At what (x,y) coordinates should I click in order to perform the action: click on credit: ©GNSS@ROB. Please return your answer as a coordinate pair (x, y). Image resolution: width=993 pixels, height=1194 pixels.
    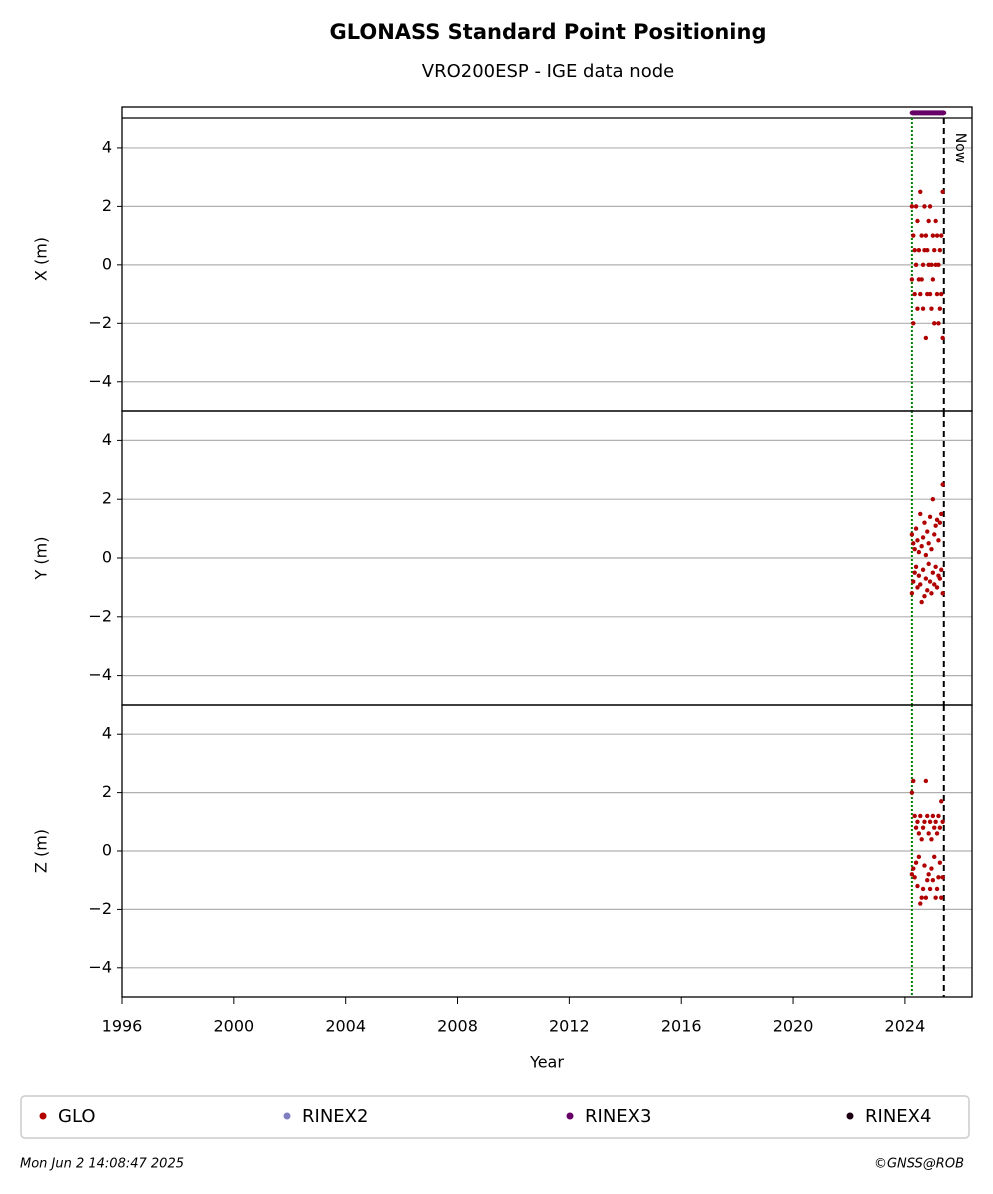
    Looking at the image, I should click on (919, 1164).